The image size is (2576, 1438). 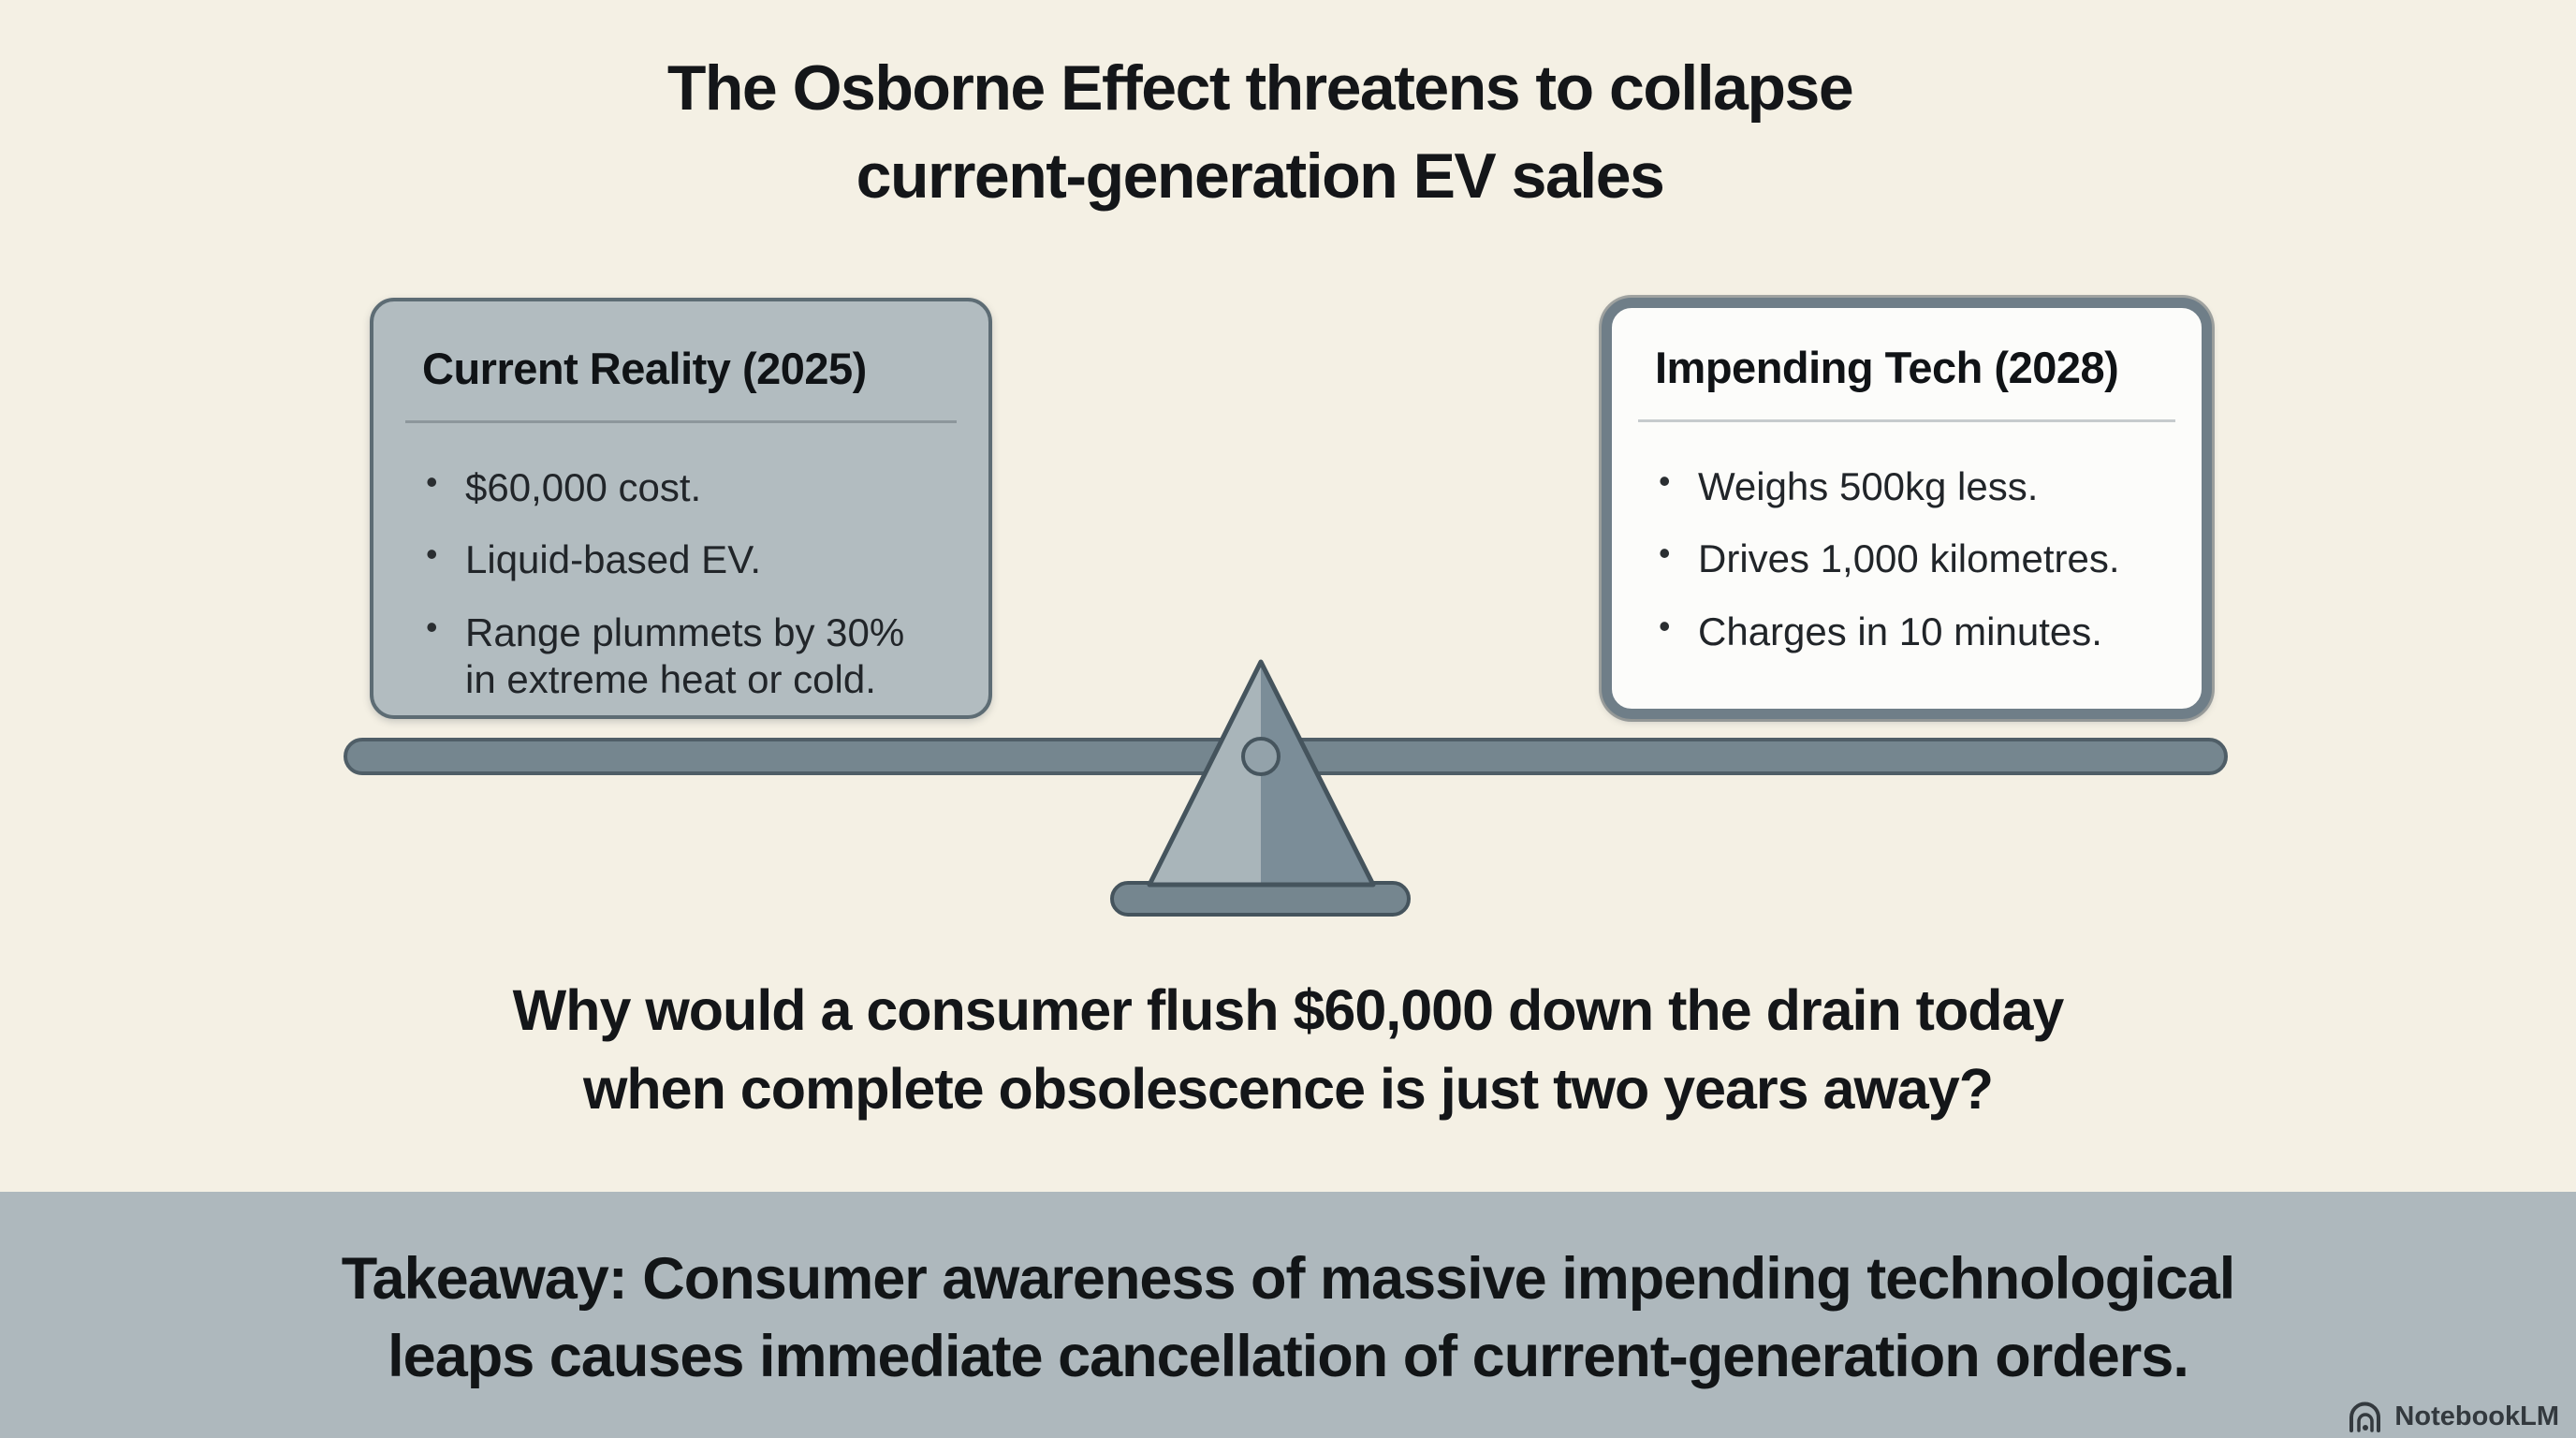 What do you see at coordinates (1260, 88) in the screenshot?
I see `title-line-1: The Osborne Effect threatens to collapse` at bounding box center [1260, 88].